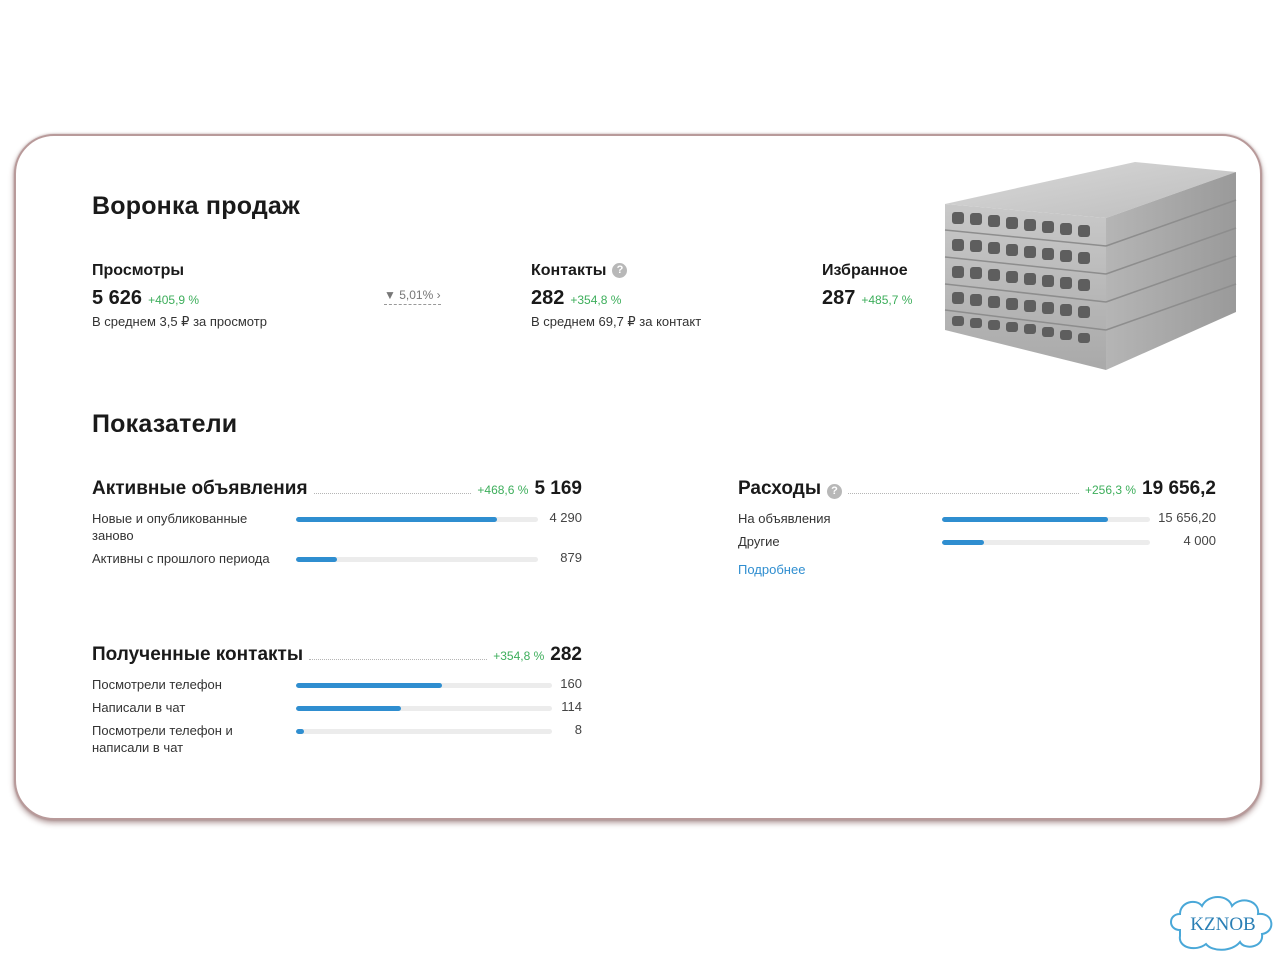  I want to click on favorites-change: +485,7 %, so click(887, 300).